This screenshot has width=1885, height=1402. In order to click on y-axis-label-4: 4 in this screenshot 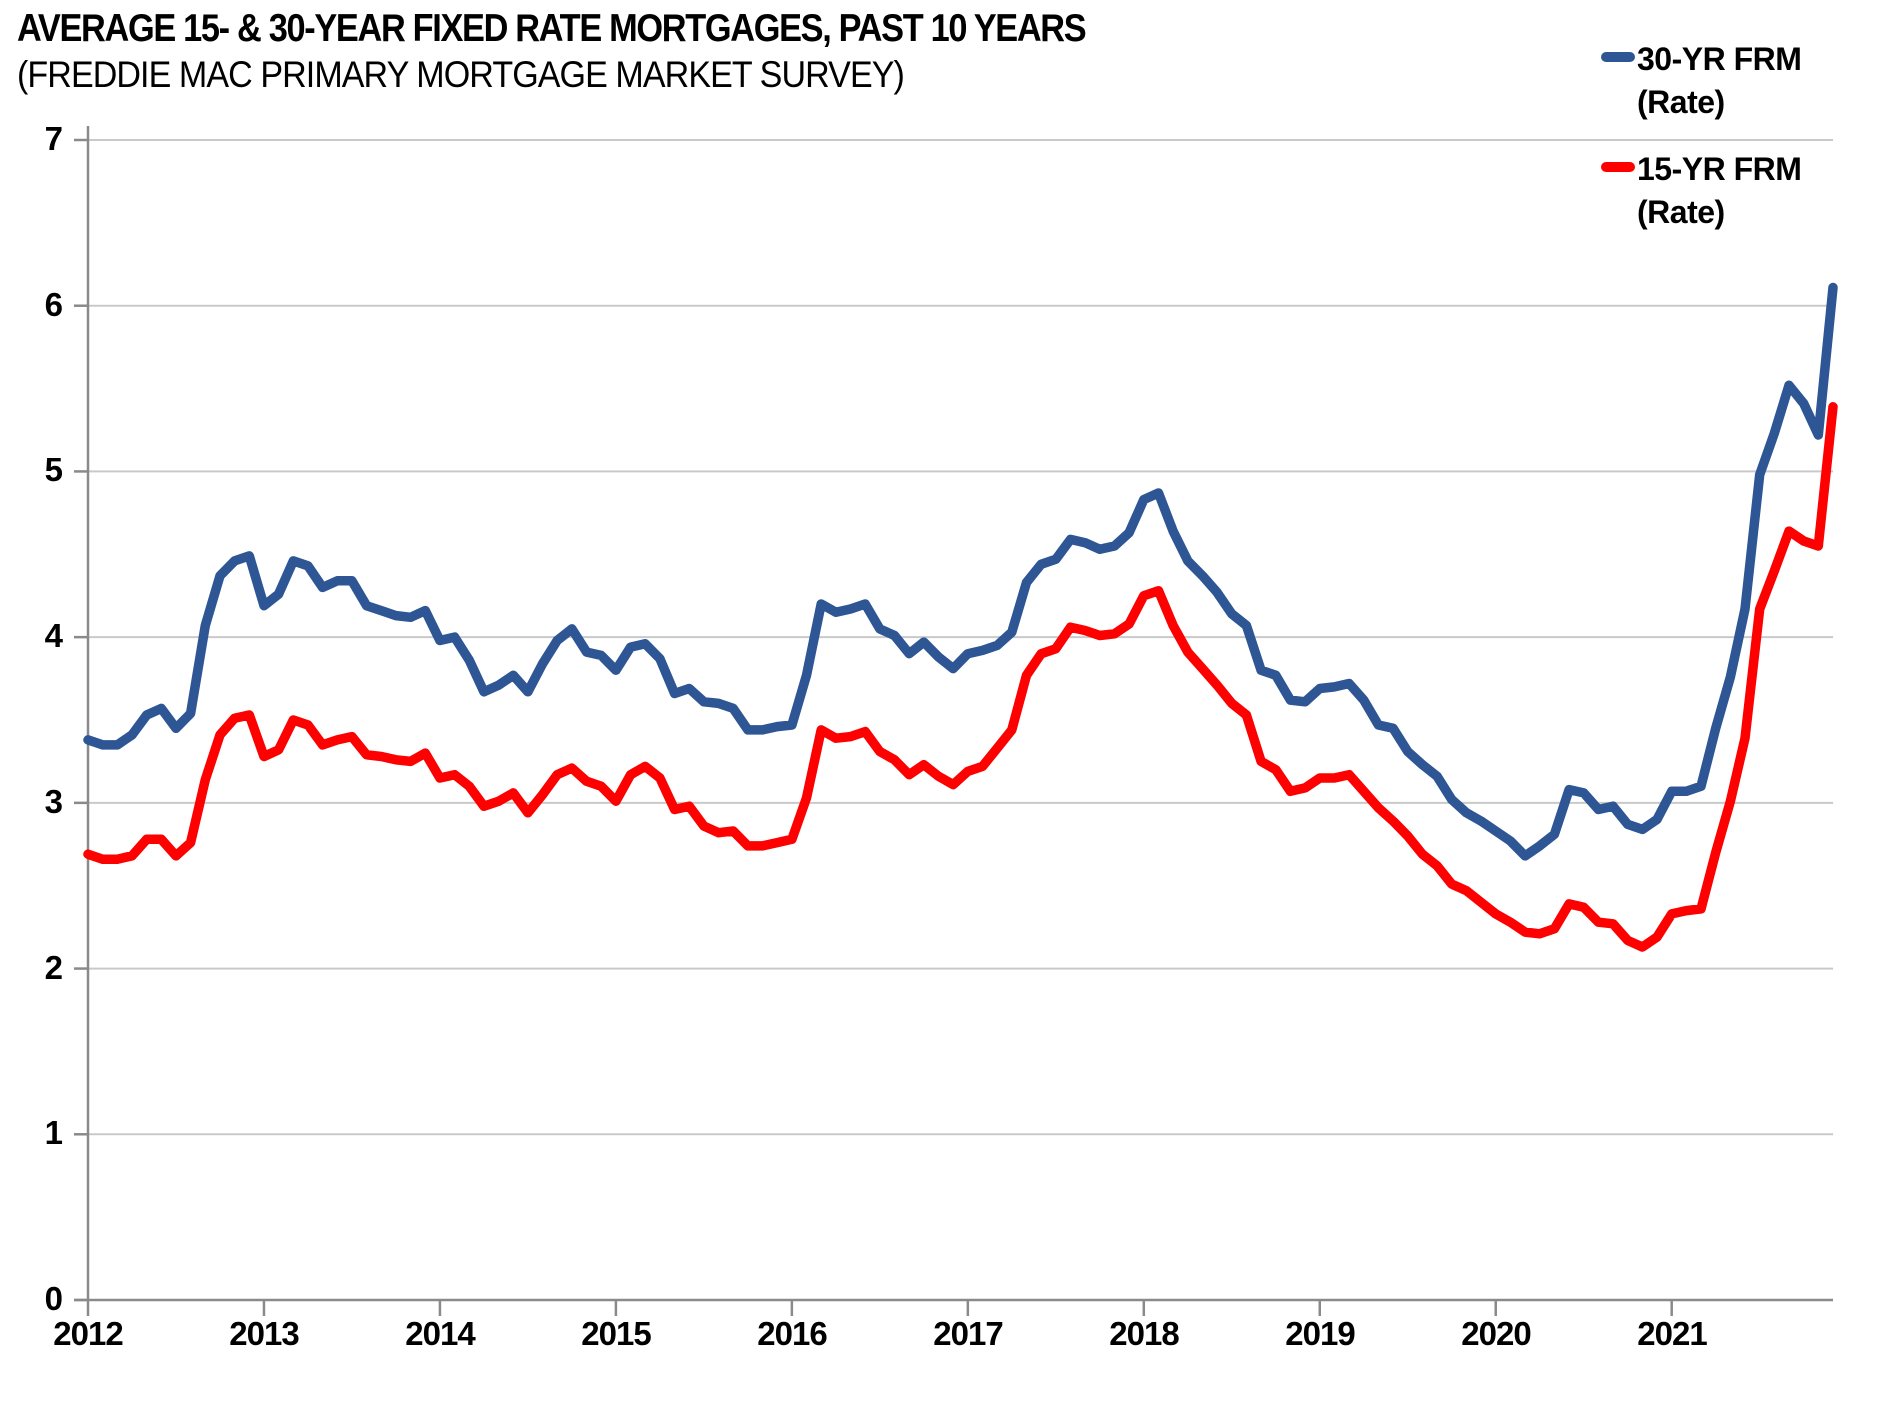, I will do `click(53, 635)`.